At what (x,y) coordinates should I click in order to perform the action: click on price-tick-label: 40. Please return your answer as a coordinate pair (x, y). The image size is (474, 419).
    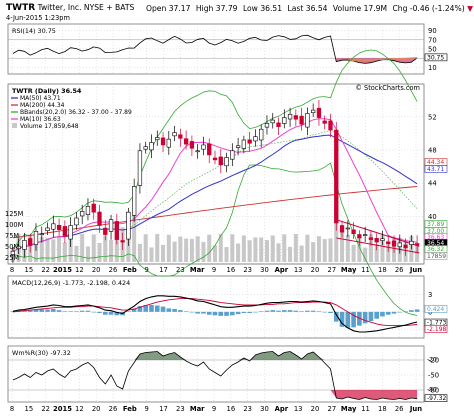
    Looking at the image, I should click on (432, 217).